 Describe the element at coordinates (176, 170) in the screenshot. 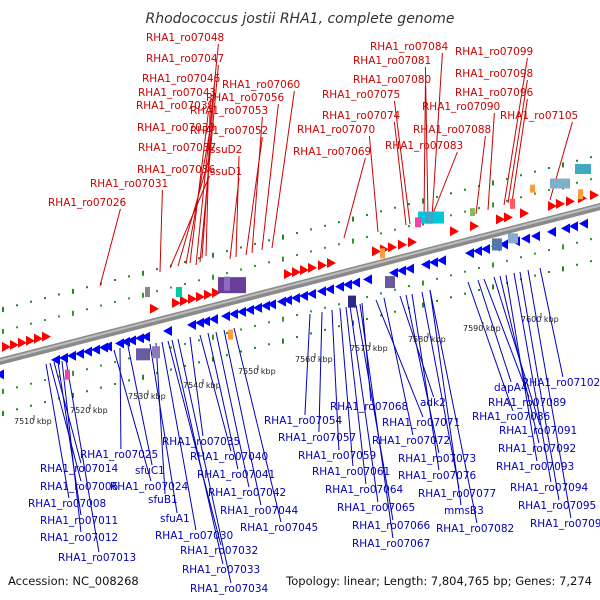

I see `forward-gene-label: RHA1_ro07036` at that location.